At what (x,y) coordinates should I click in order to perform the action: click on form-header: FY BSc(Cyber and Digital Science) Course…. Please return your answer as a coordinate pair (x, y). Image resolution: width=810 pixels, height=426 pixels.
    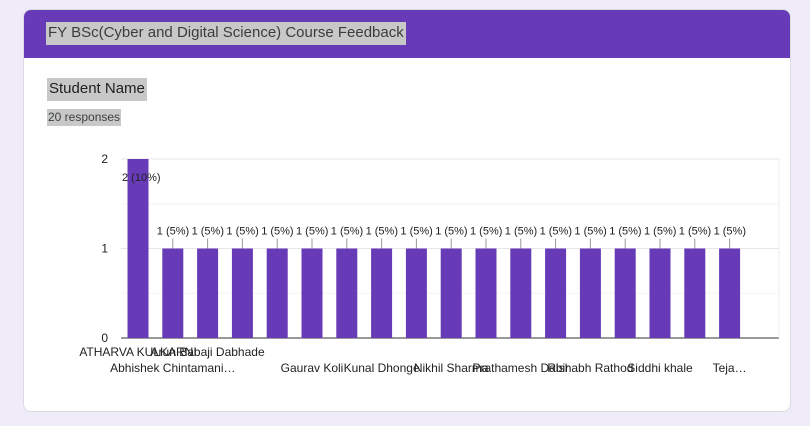
    Looking at the image, I should click on (407, 34).